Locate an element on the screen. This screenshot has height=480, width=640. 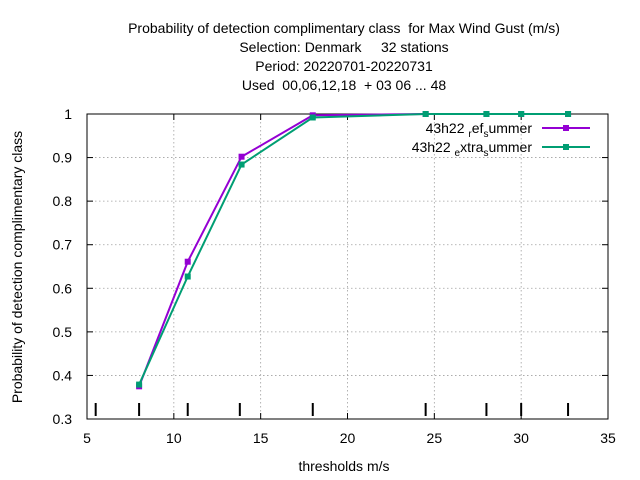
y-tick-label: 0.3 is located at coordinates (63, 419).